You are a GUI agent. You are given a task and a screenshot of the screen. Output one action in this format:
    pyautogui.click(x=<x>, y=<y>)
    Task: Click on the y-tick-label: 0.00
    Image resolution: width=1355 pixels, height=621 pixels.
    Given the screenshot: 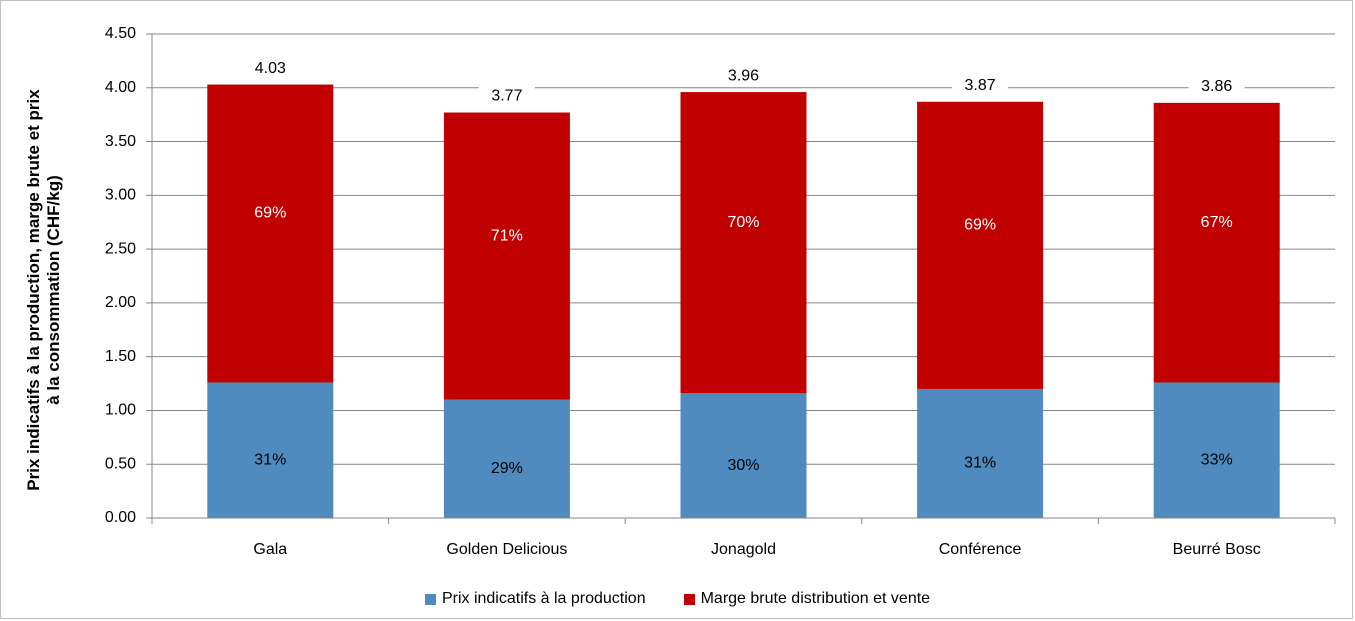 What is the action you would take?
    pyautogui.click(x=120, y=517)
    